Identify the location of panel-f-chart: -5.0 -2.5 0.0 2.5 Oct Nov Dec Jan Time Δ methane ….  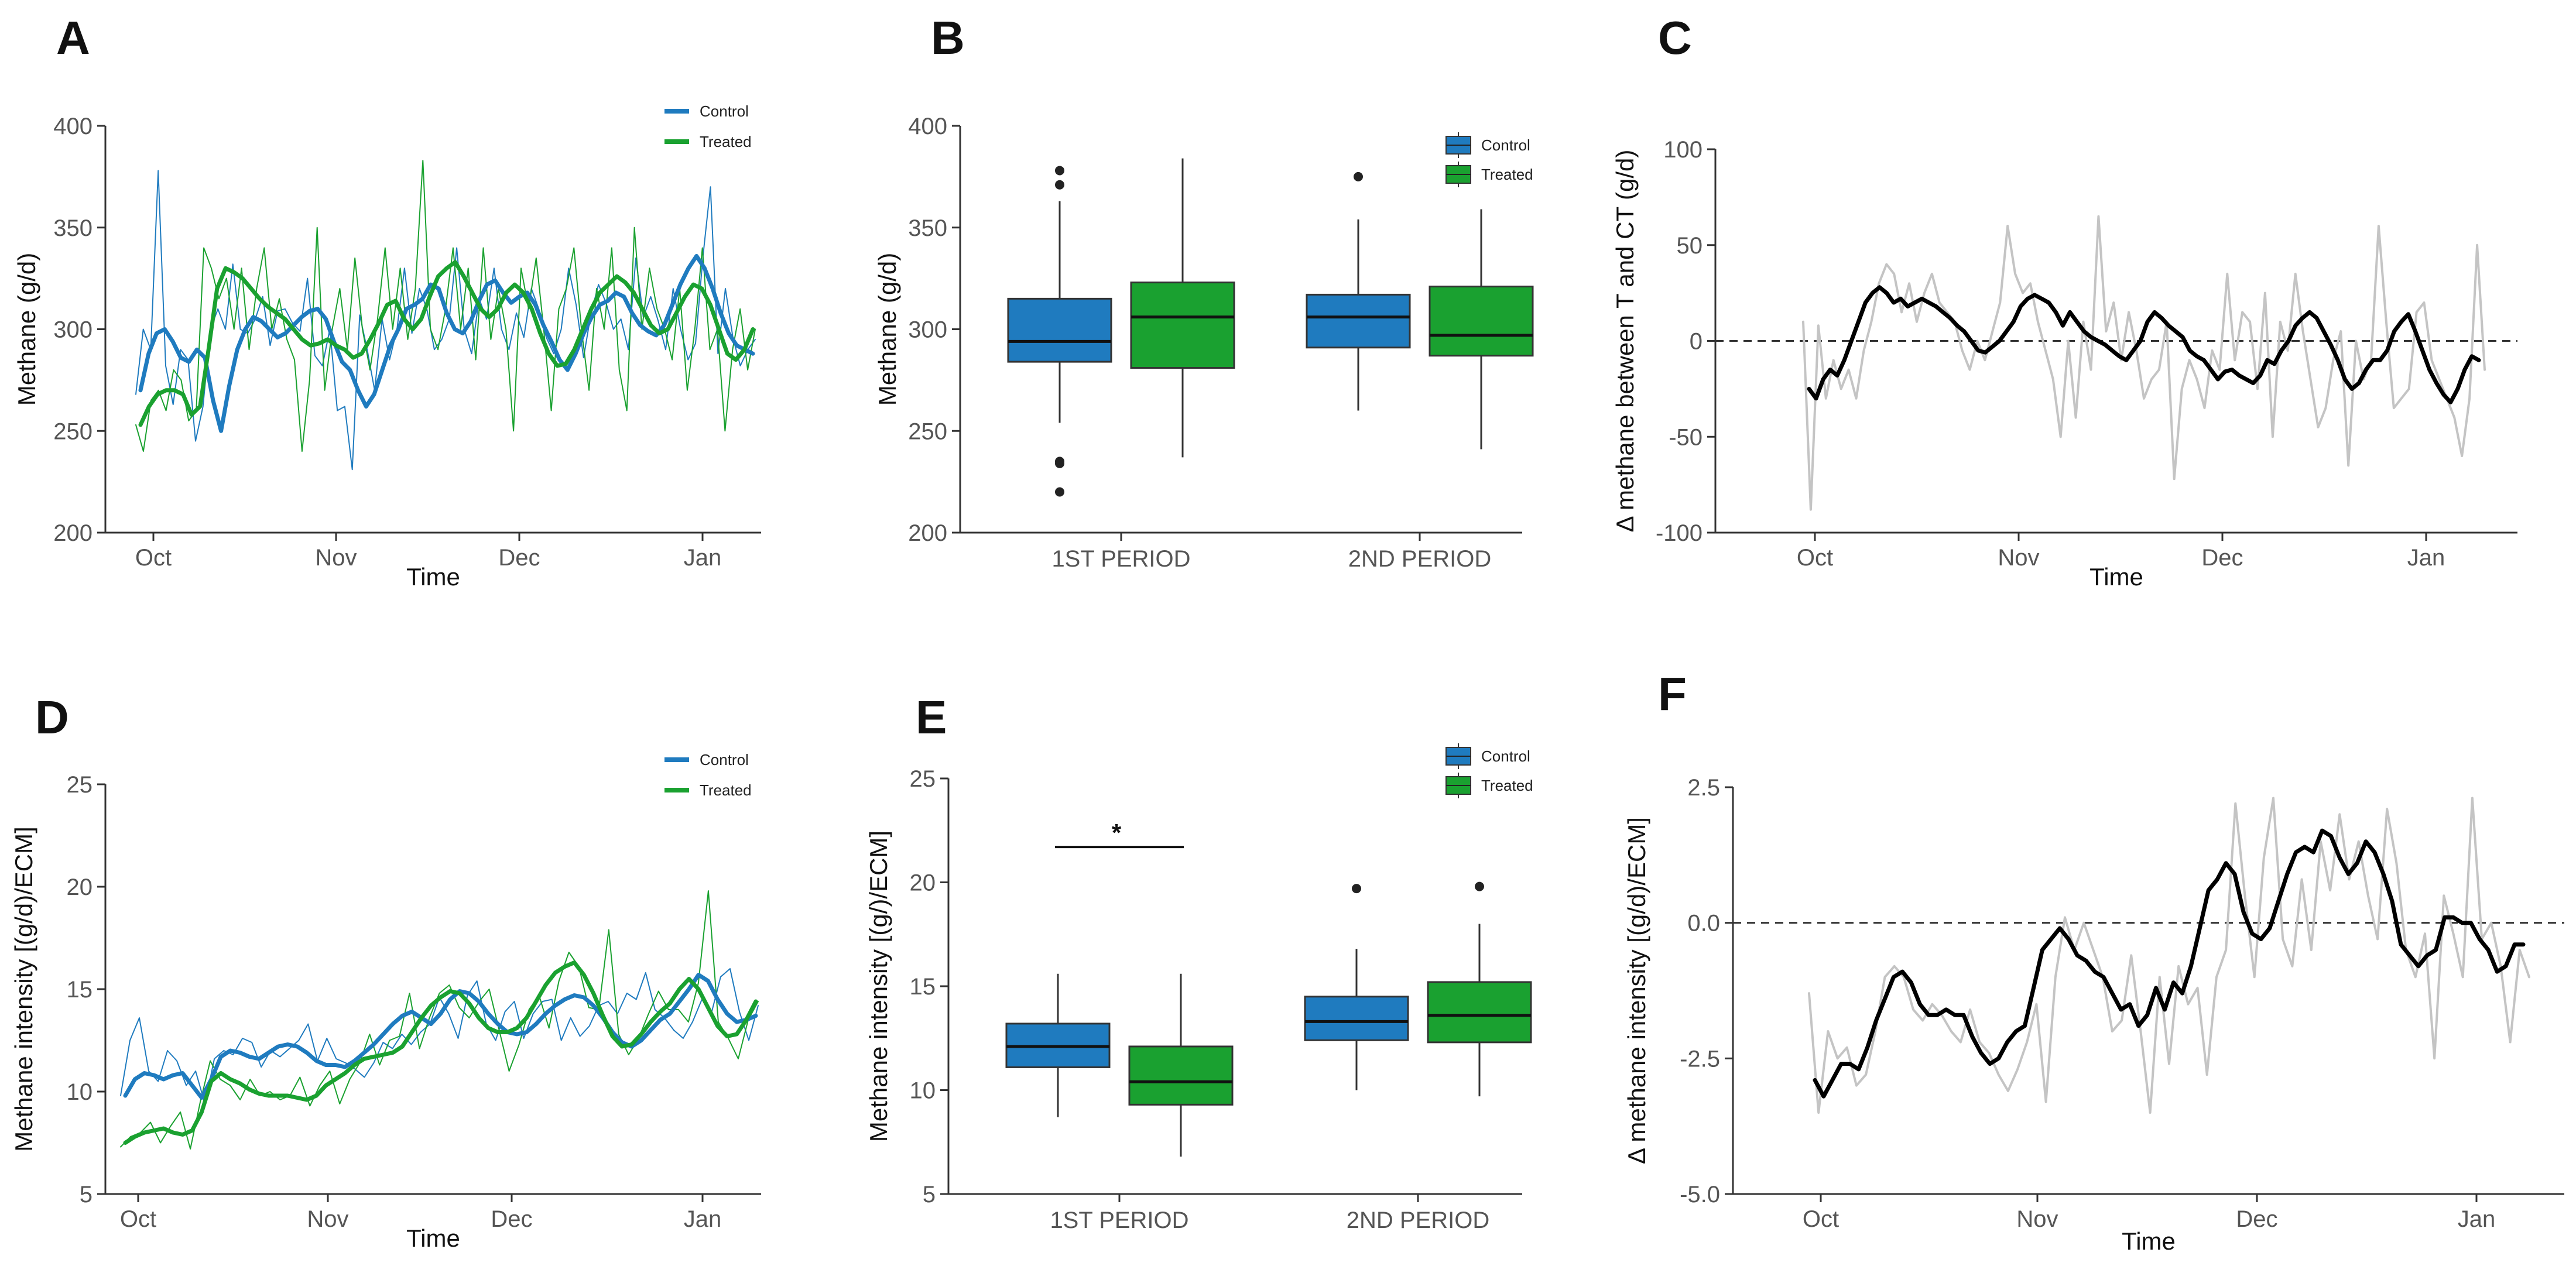
(2093, 1015).